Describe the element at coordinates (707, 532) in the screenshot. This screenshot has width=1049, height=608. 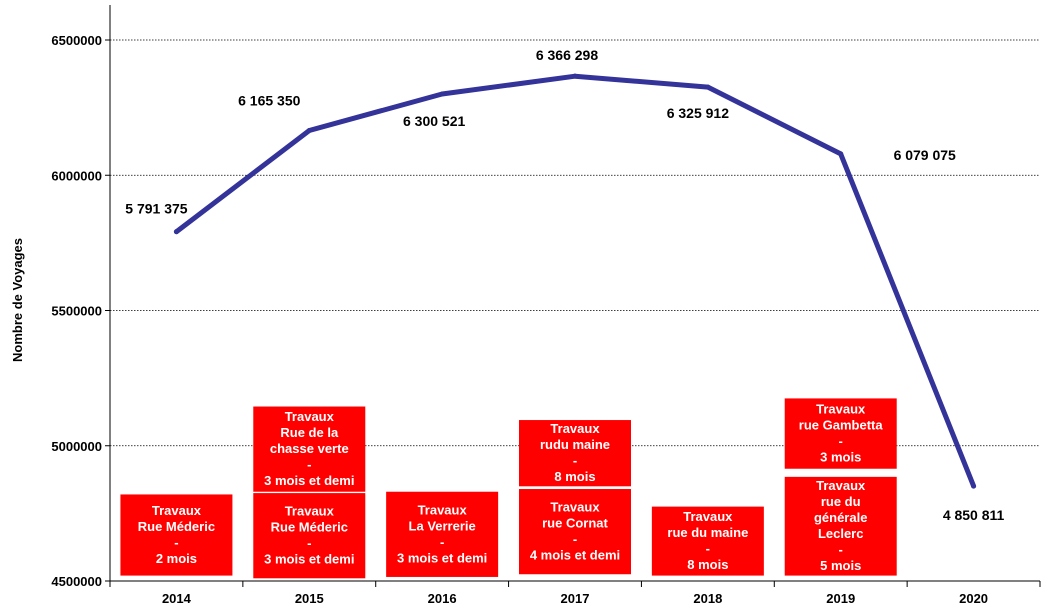
I see `annotation-text: rue du maine` at that location.